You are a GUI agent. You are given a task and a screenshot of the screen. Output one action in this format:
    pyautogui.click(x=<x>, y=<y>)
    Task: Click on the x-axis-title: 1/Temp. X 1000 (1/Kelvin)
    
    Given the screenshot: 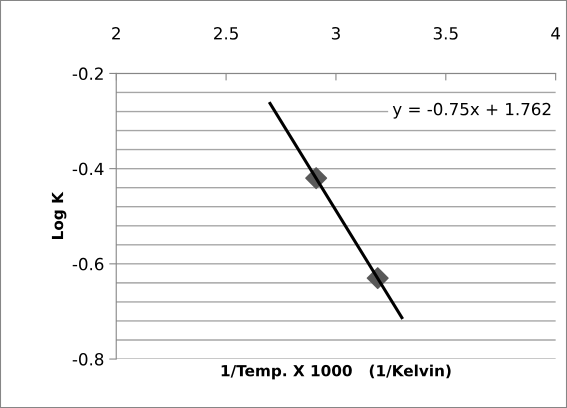 What is the action you would take?
    pyautogui.click(x=336, y=372)
    